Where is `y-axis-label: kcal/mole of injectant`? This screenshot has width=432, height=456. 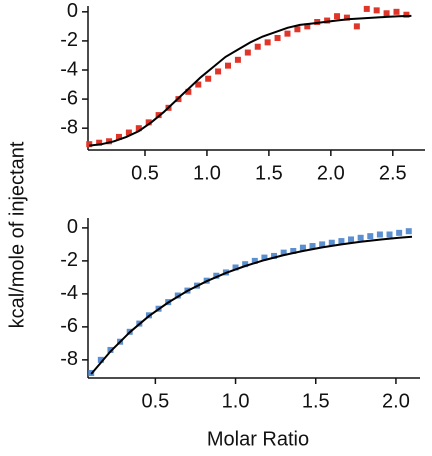
y-axis-label: kcal/mole of injectant is located at coordinates (17, 234).